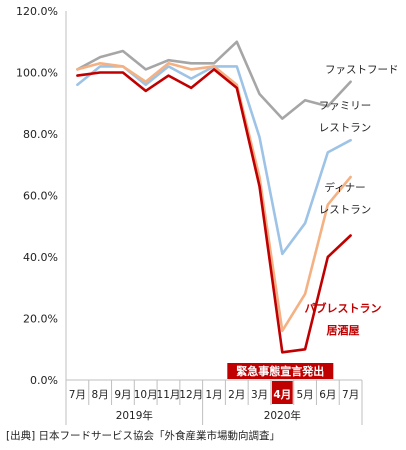 This screenshot has height=450, width=406. I want to click on y-tick-label: 100.0%, so click(37, 73).